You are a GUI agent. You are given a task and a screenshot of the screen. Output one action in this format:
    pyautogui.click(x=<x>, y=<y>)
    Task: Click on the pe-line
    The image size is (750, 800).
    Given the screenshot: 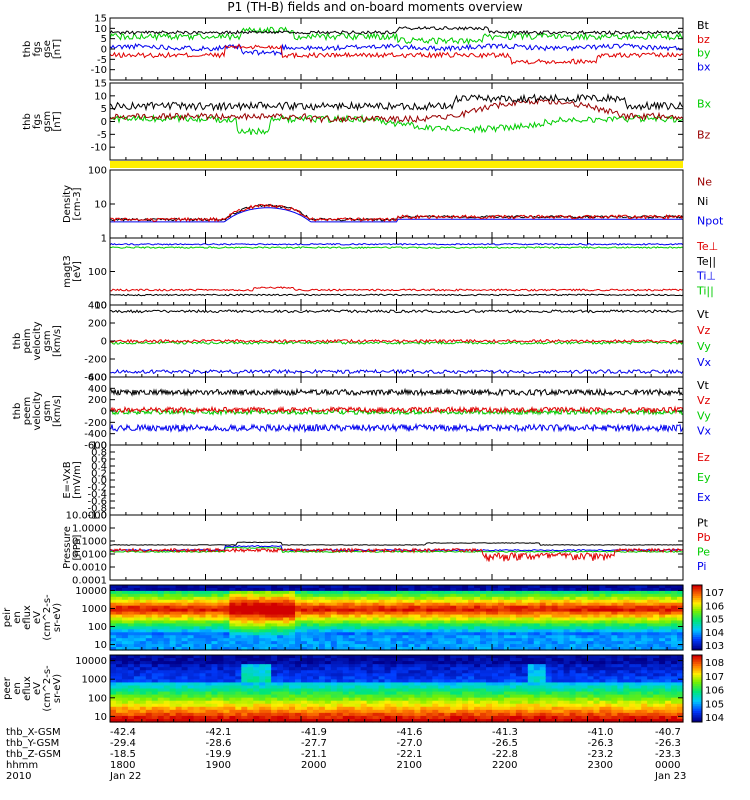 What is the action you would take?
    pyautogui.click(x=396, y=549)
    